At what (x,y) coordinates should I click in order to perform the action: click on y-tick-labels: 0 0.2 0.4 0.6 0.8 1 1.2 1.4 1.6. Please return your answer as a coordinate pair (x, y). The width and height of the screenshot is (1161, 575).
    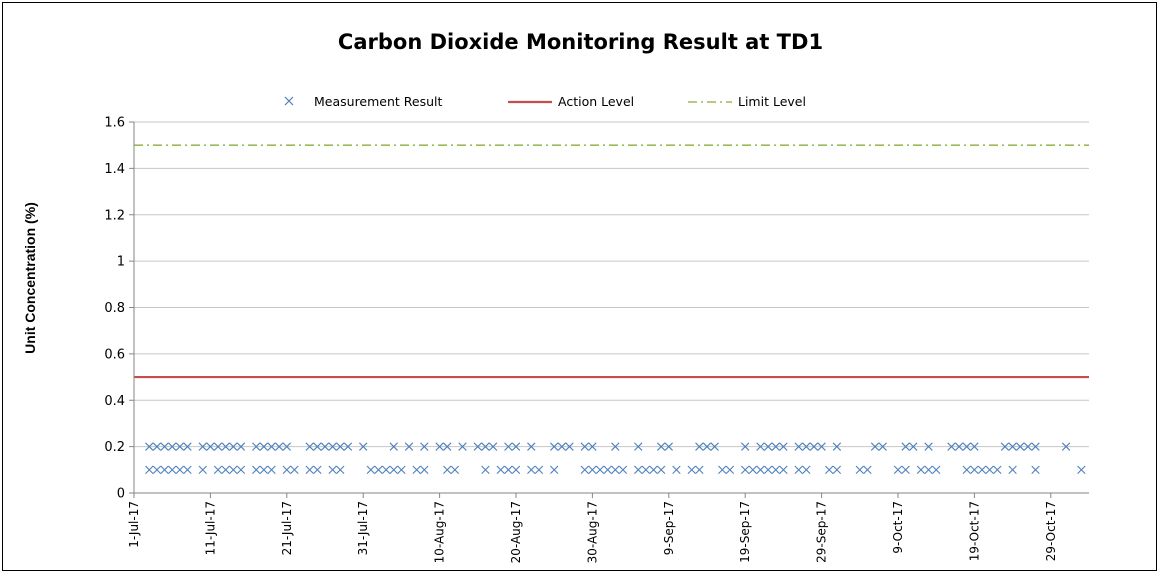
    Looking at the image, I should click on (114, 309).